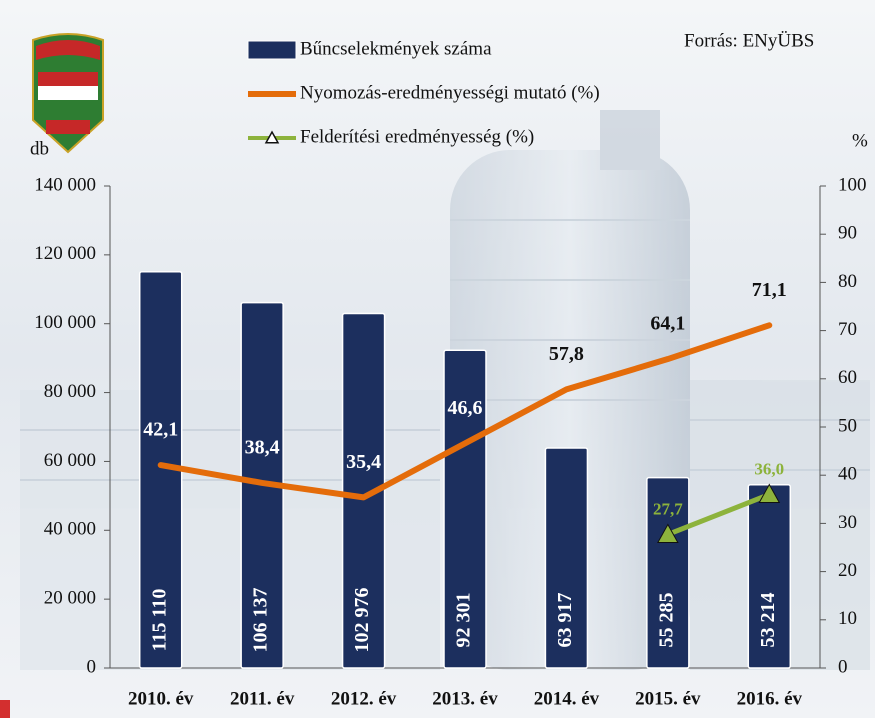 The height and width of the screenshot is (718, 875). Describe the element at coordinates (70, 598) in the screenshot. I see `y-tick-label: 20 000` at that location.